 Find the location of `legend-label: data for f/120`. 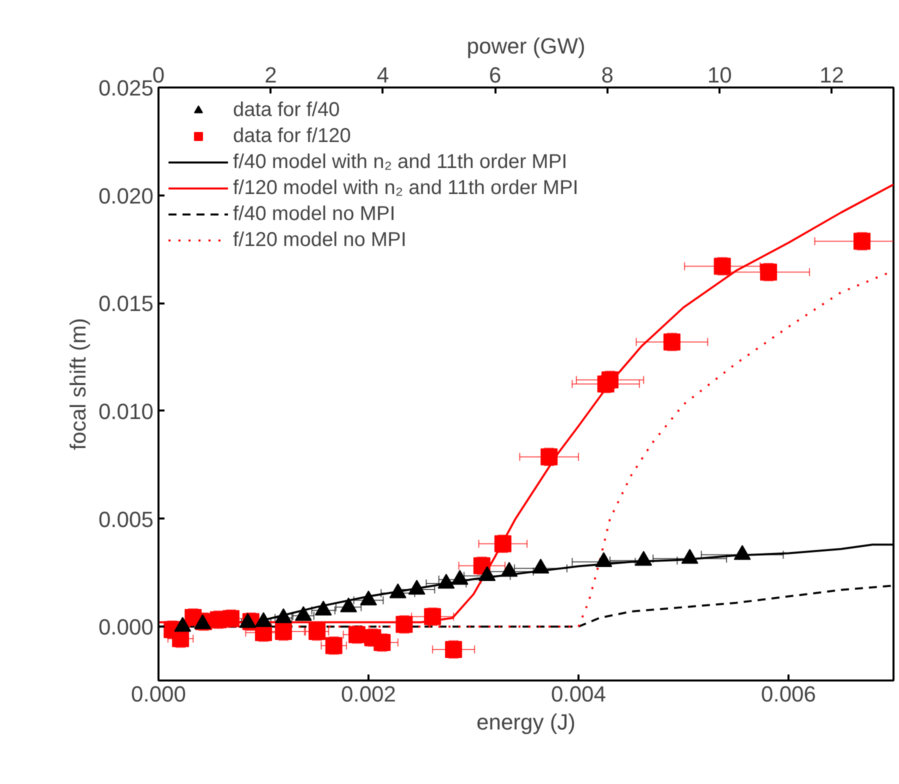

legend-label: data for f/120 is located at coordinates (292, 136).